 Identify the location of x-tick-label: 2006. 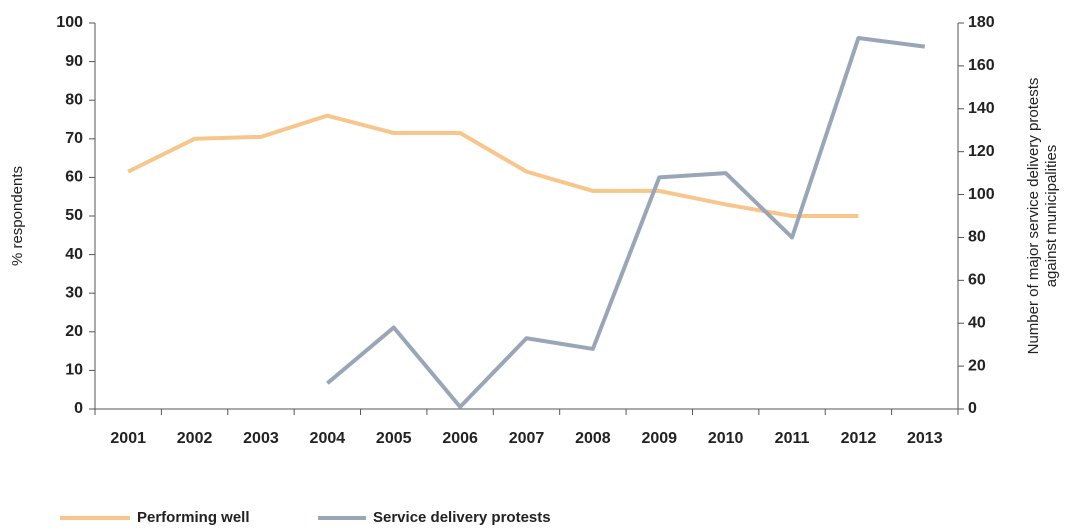
(460, 438).